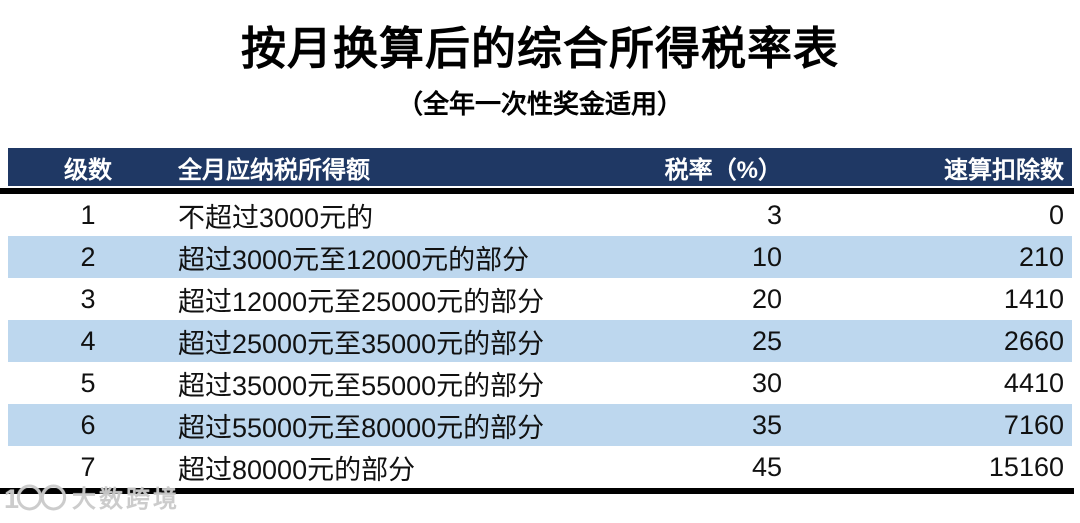 This screenshot has height=523, width=1080. I want to click on row-deduction: 0, so click(1056, 214).